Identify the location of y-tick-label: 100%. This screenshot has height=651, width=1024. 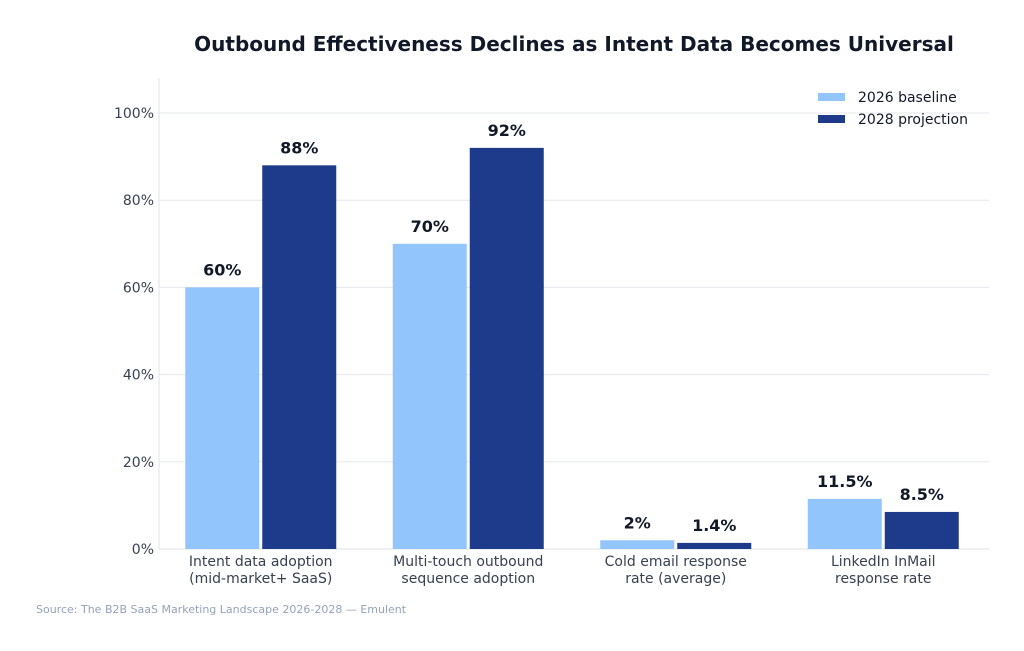
(134, 114).